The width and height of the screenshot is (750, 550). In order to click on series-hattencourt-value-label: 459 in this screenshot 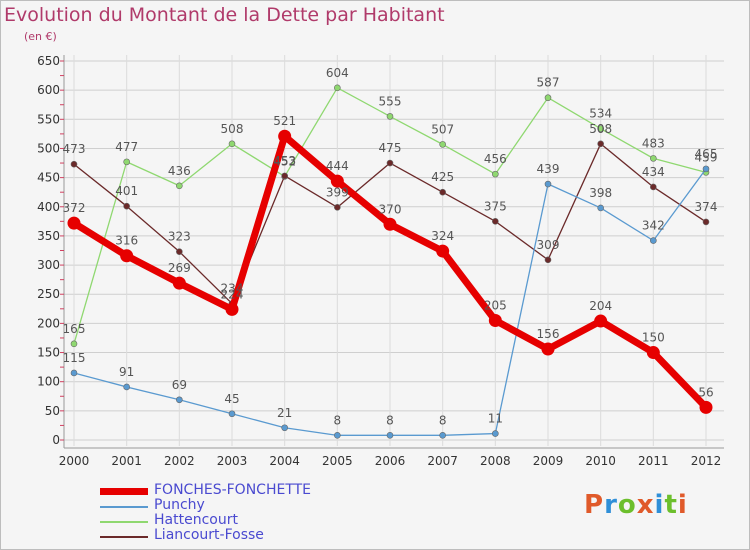, I will do `click(706, 157)`.